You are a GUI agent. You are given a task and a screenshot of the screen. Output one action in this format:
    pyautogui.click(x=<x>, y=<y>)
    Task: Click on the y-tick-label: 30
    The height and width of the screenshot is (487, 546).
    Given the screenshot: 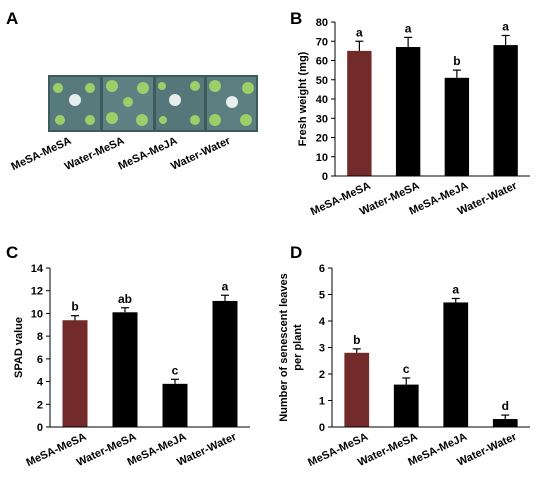 What is the action you would take?
    pyautogui.click(x=322, y=119)
    